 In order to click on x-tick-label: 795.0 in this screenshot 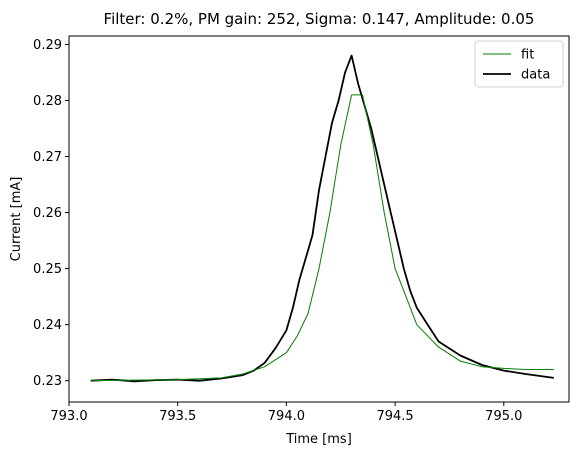, I will do `click(503, 416)`.